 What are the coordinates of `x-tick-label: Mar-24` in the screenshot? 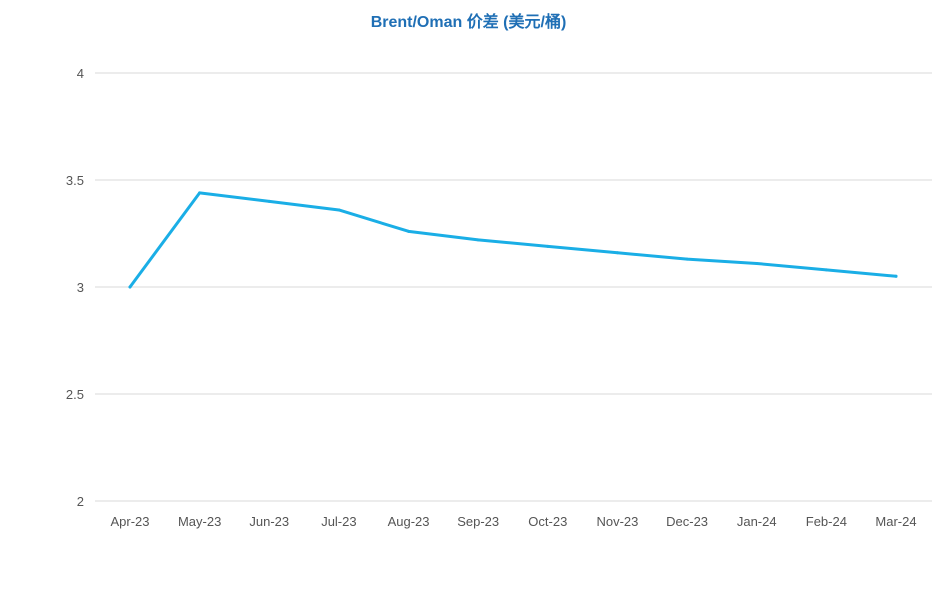 It's located at (895, 521).